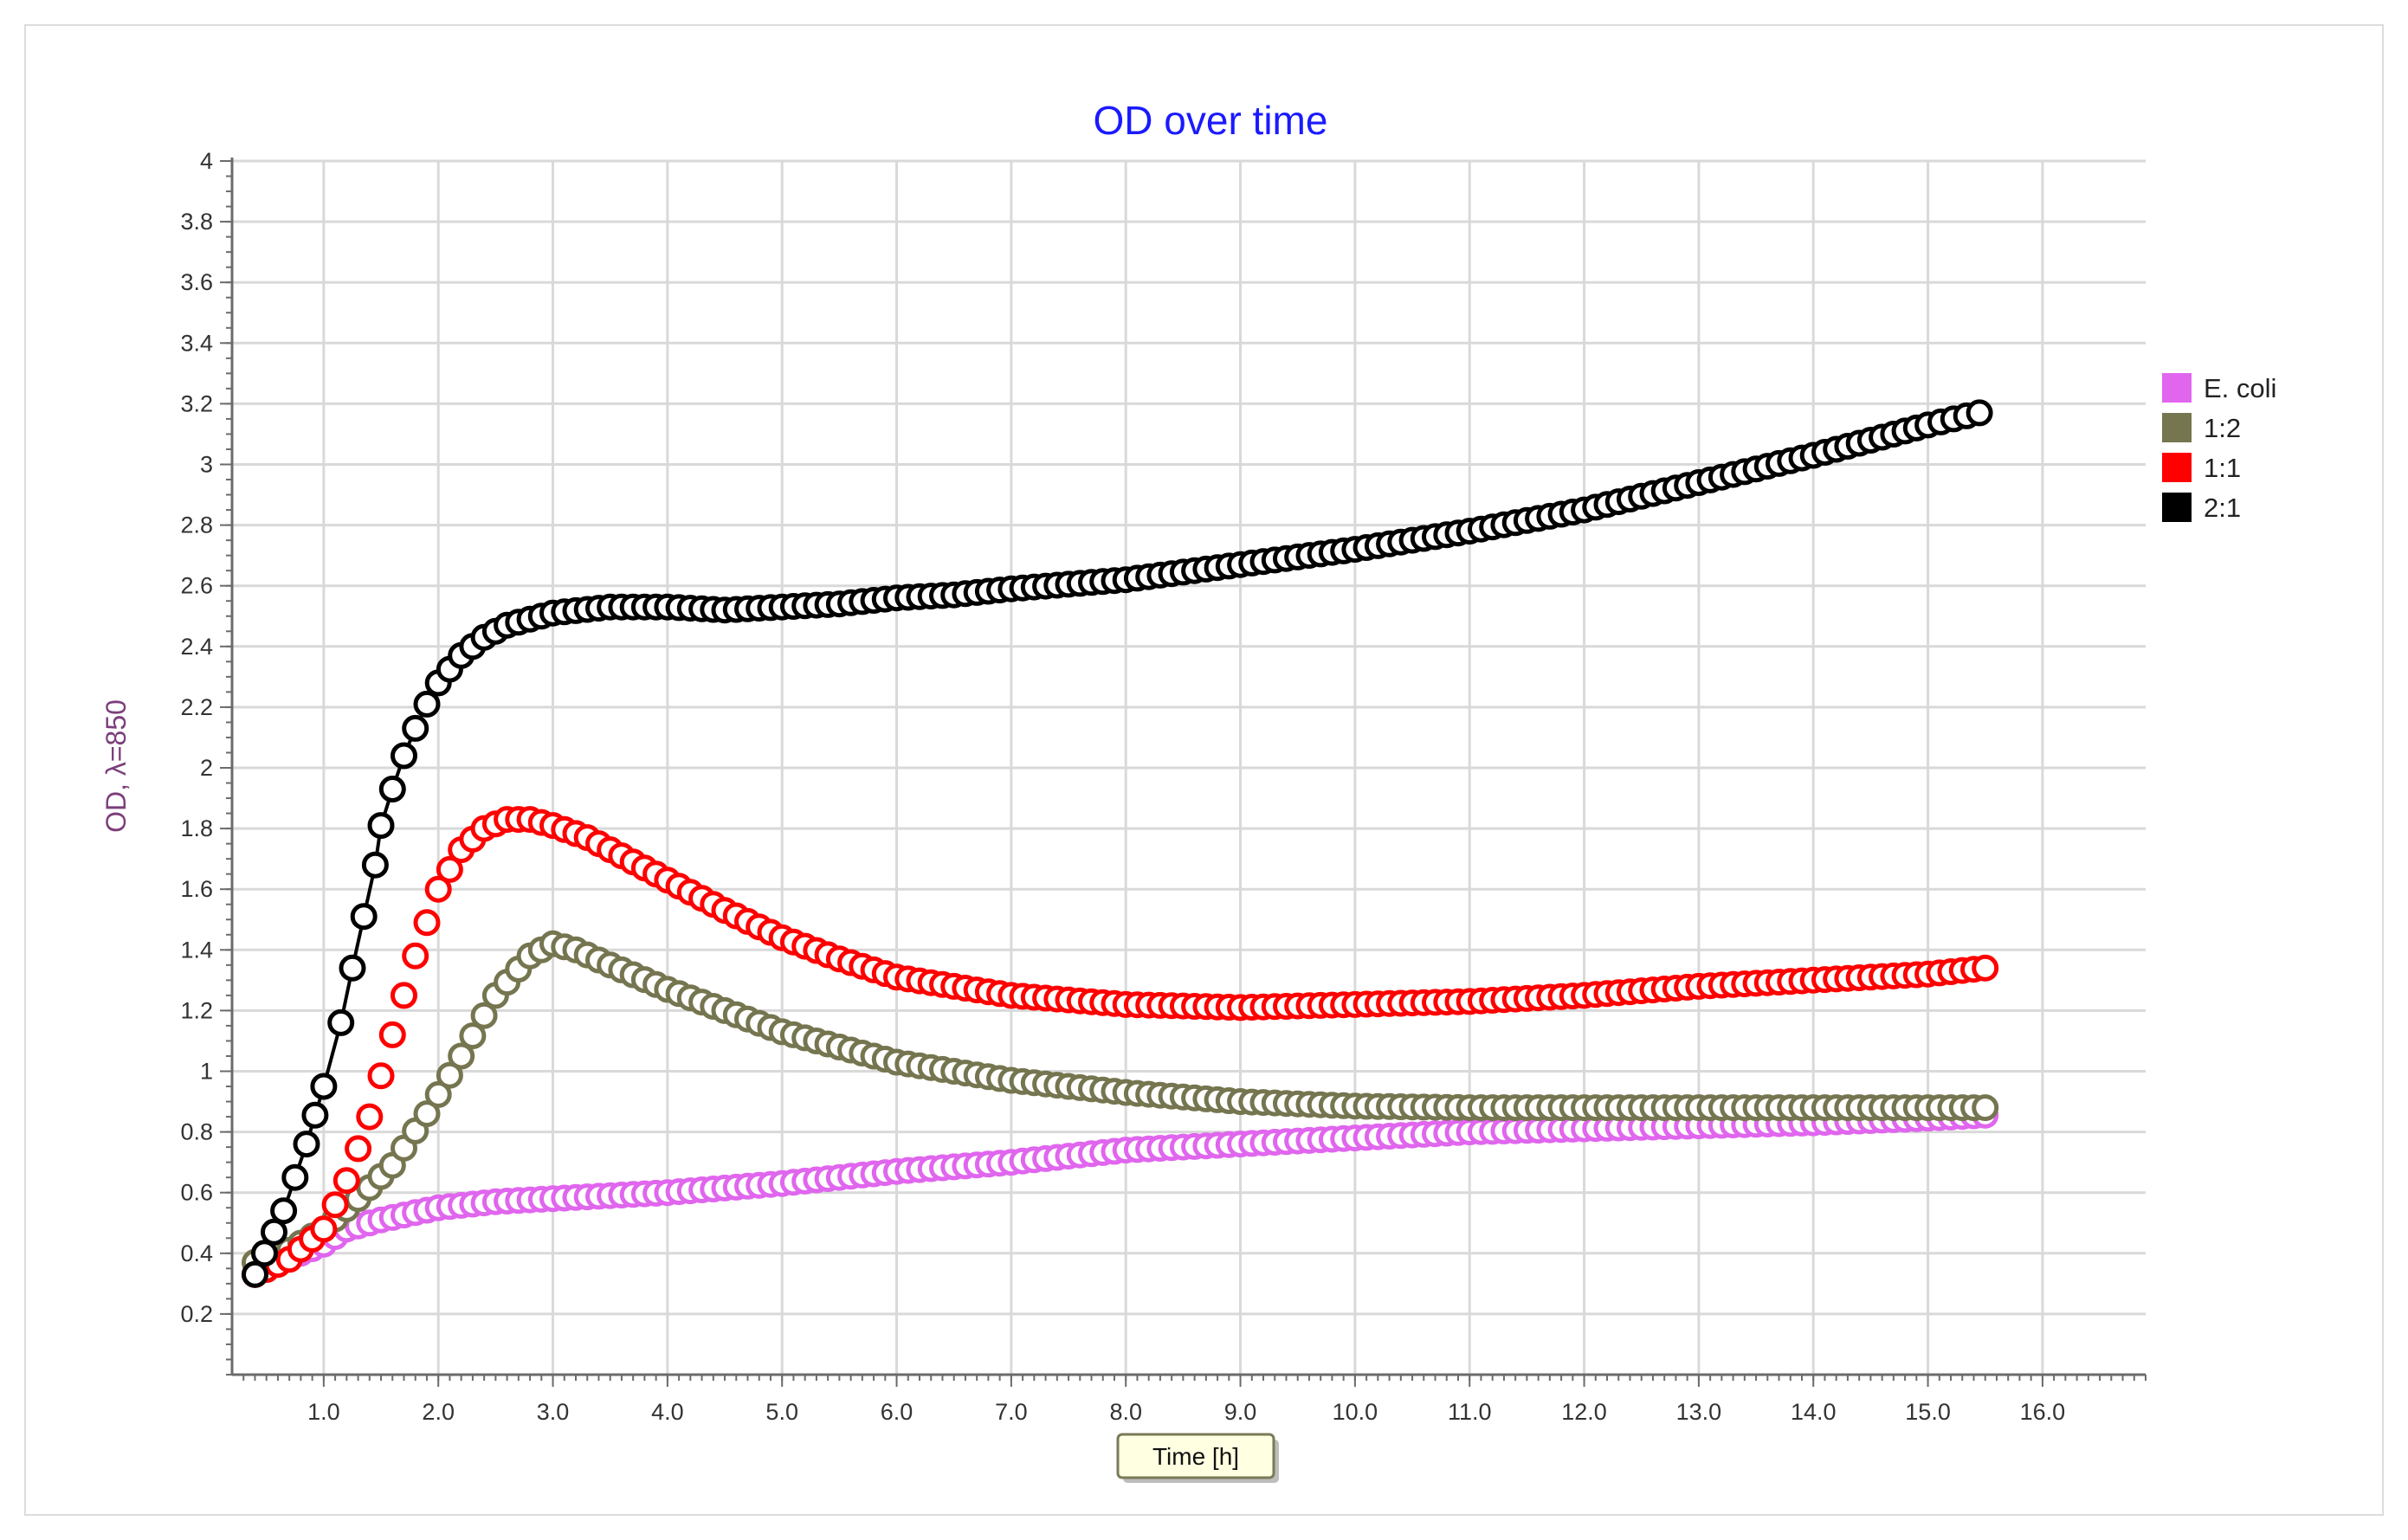  What do you see at coordinates (197, 403) in the screenshot?
I see `y-tick-label: 3.2` at bounding box center [197, 403].